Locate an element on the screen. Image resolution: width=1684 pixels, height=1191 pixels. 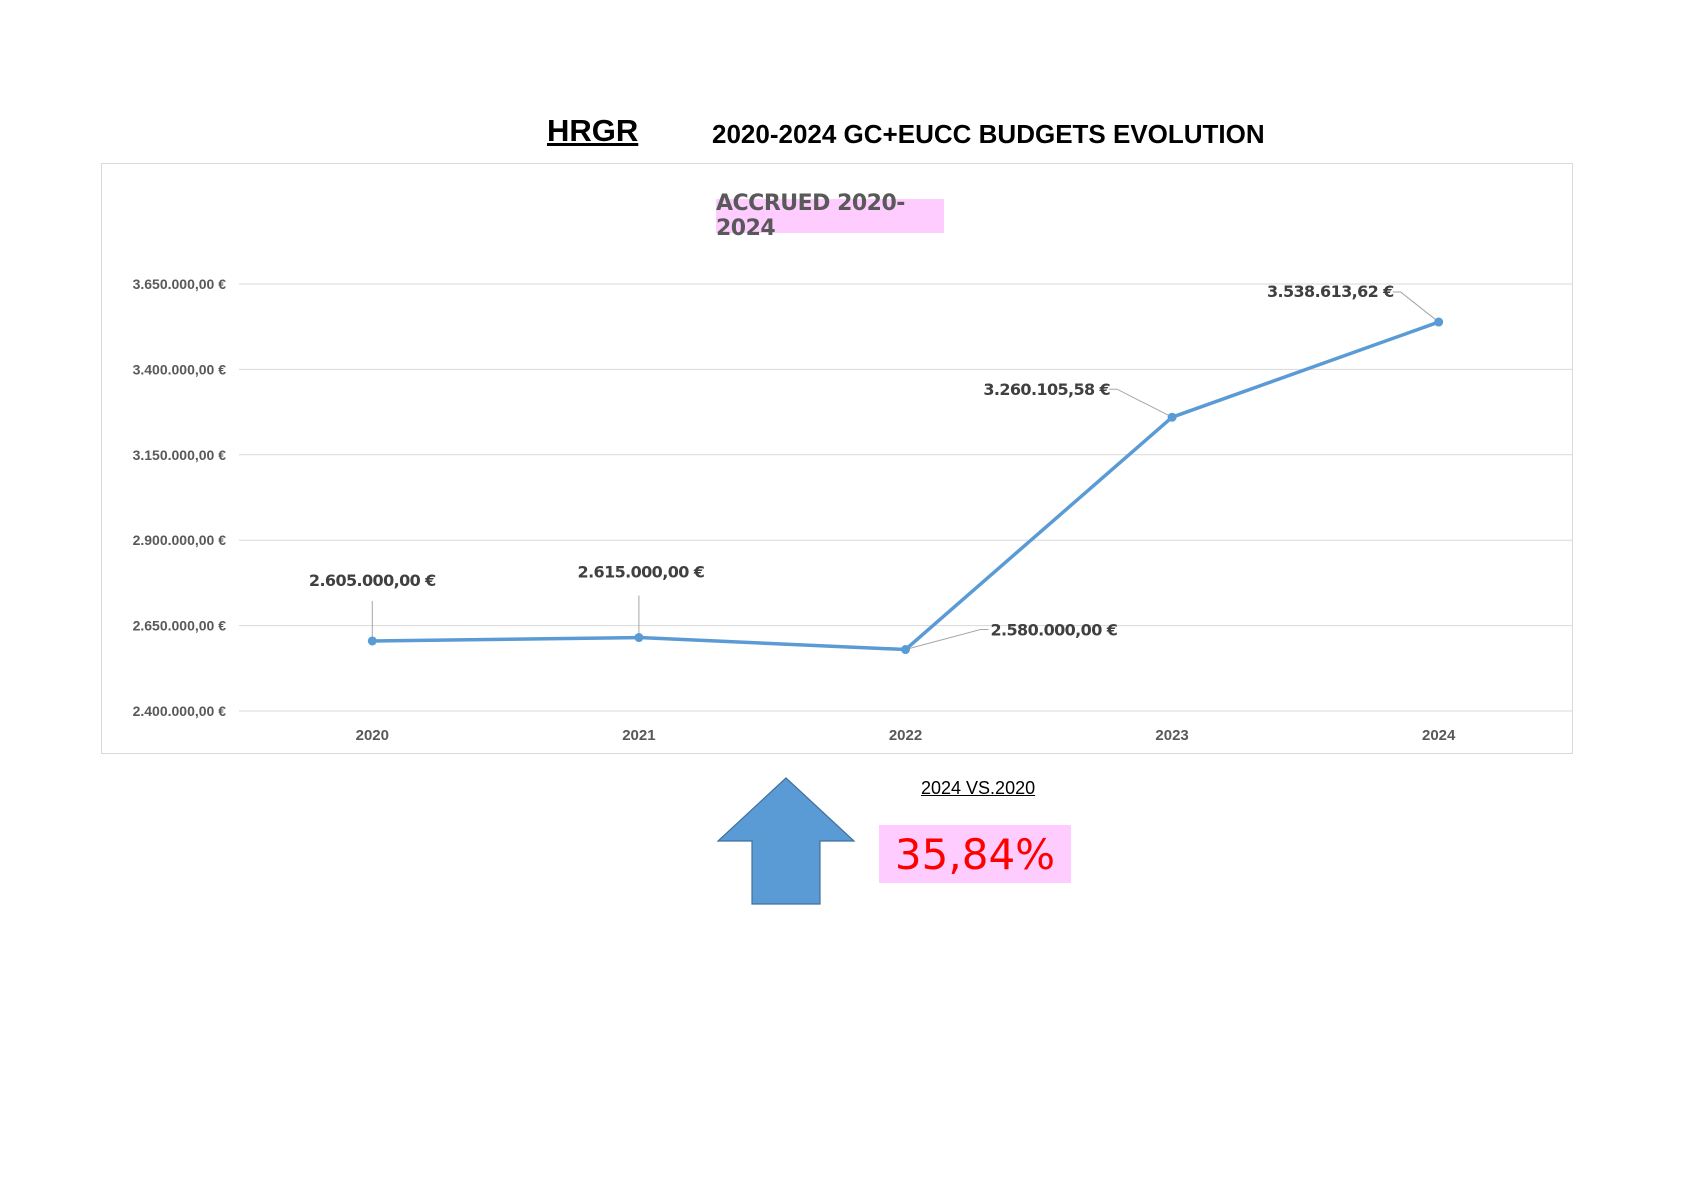
y-tick-label: 3.150.000,00 € is located at coordinates (180, 455).